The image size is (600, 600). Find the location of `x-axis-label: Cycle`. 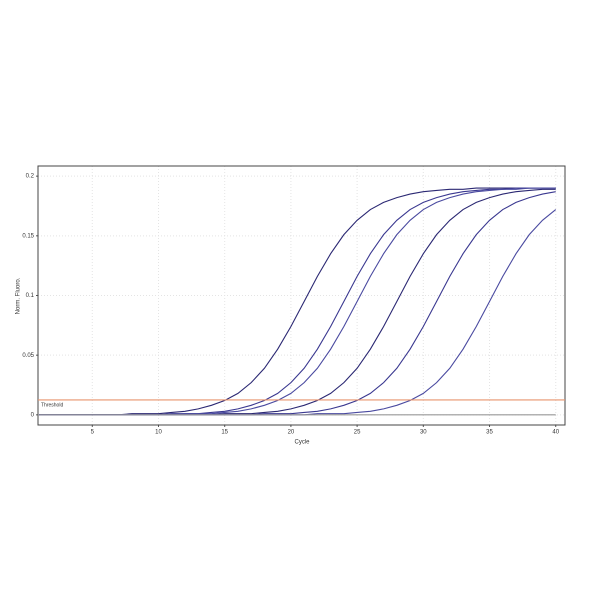

x-axis-label: Cycle is located at coordinates (302, 443).